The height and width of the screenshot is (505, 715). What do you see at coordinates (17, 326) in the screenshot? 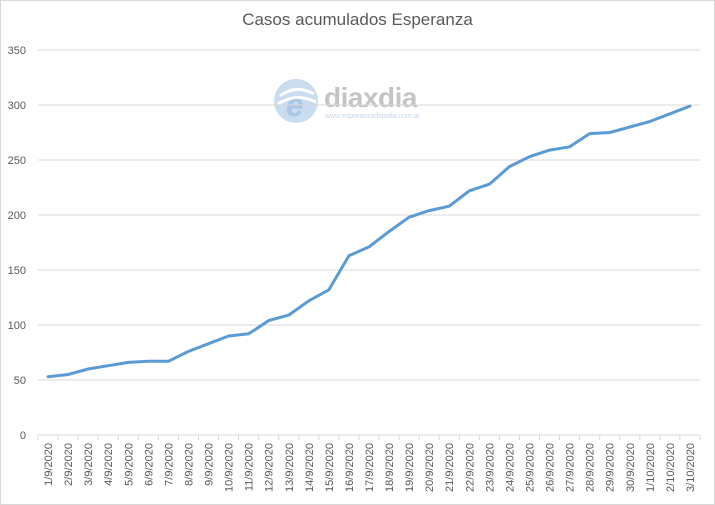
I see `y-tick-label: 100` at bounding box center [17, 326].